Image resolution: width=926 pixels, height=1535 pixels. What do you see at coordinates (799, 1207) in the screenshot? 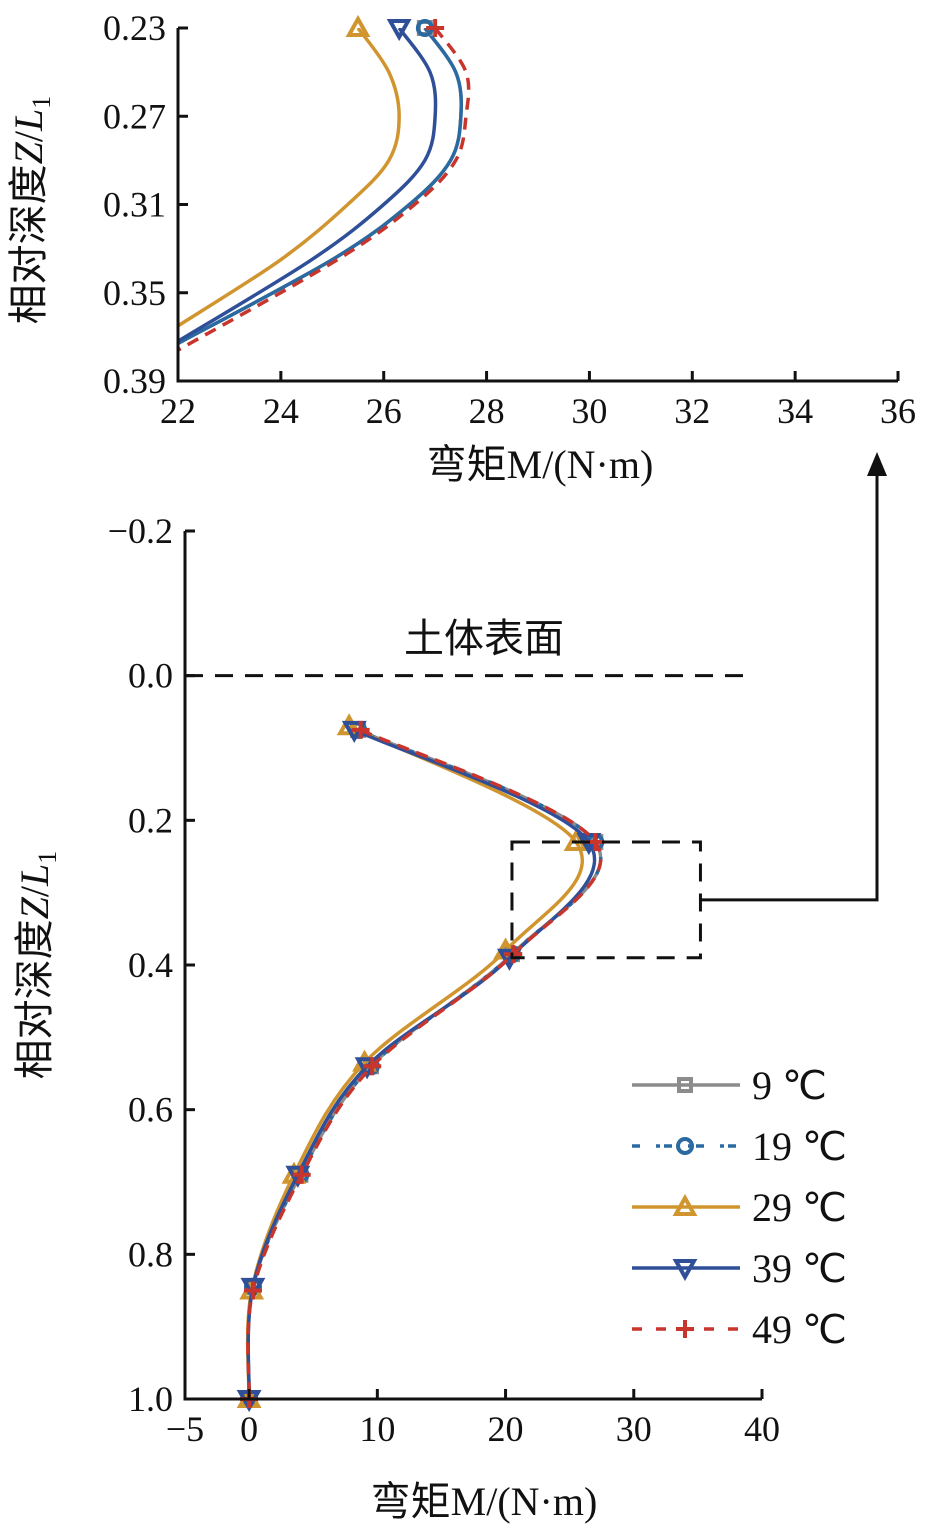
I see `legend-label: 29 ℃` at bounding box center [799, 1207].